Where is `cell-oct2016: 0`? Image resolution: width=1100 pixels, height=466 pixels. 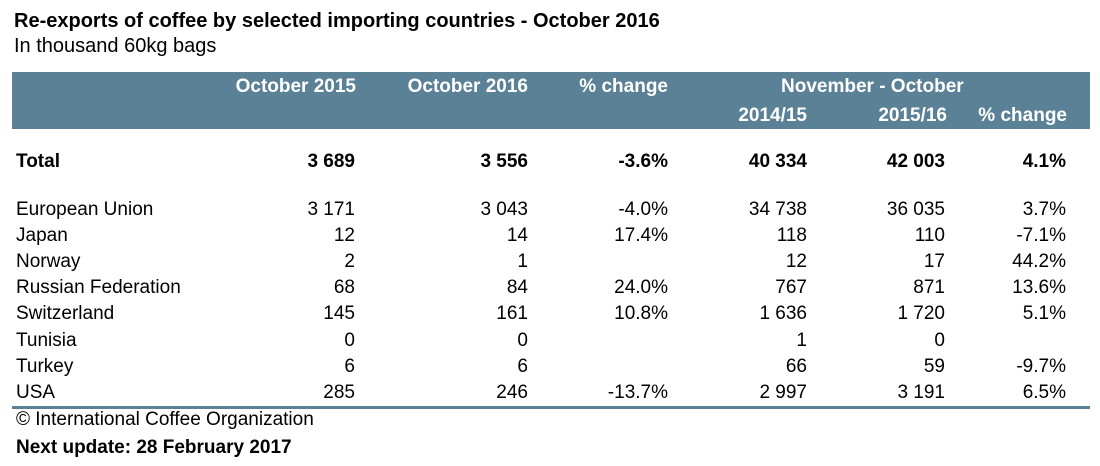 cell-oct2016: 0 is located at coordinates (522, 340).